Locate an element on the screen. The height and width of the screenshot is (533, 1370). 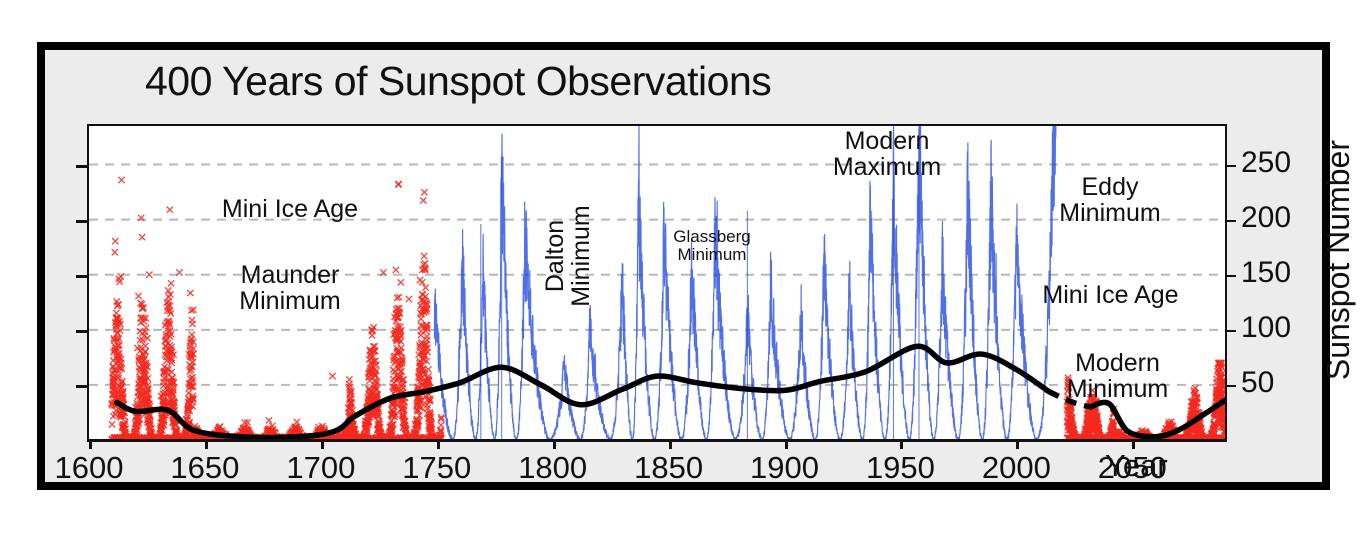
x-axis-label: 2050 is located at coordinates (1132, 467).